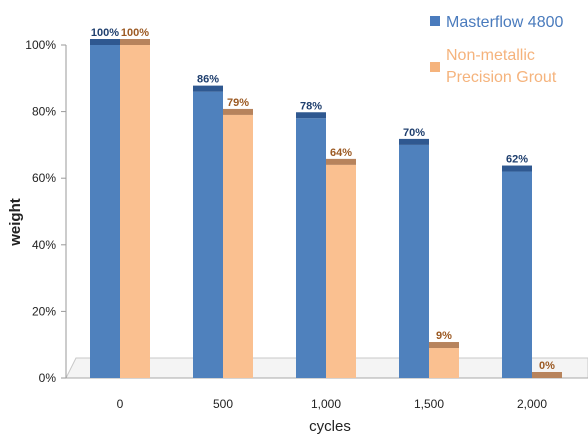 Image resolution: width=588 pixels, height=444 pixels. What do you see at coordinates (501, 66) in the screenshot?
I see `legend-label-series-2: Non-metallic Precision Grout` at bounding box center [501, 66].